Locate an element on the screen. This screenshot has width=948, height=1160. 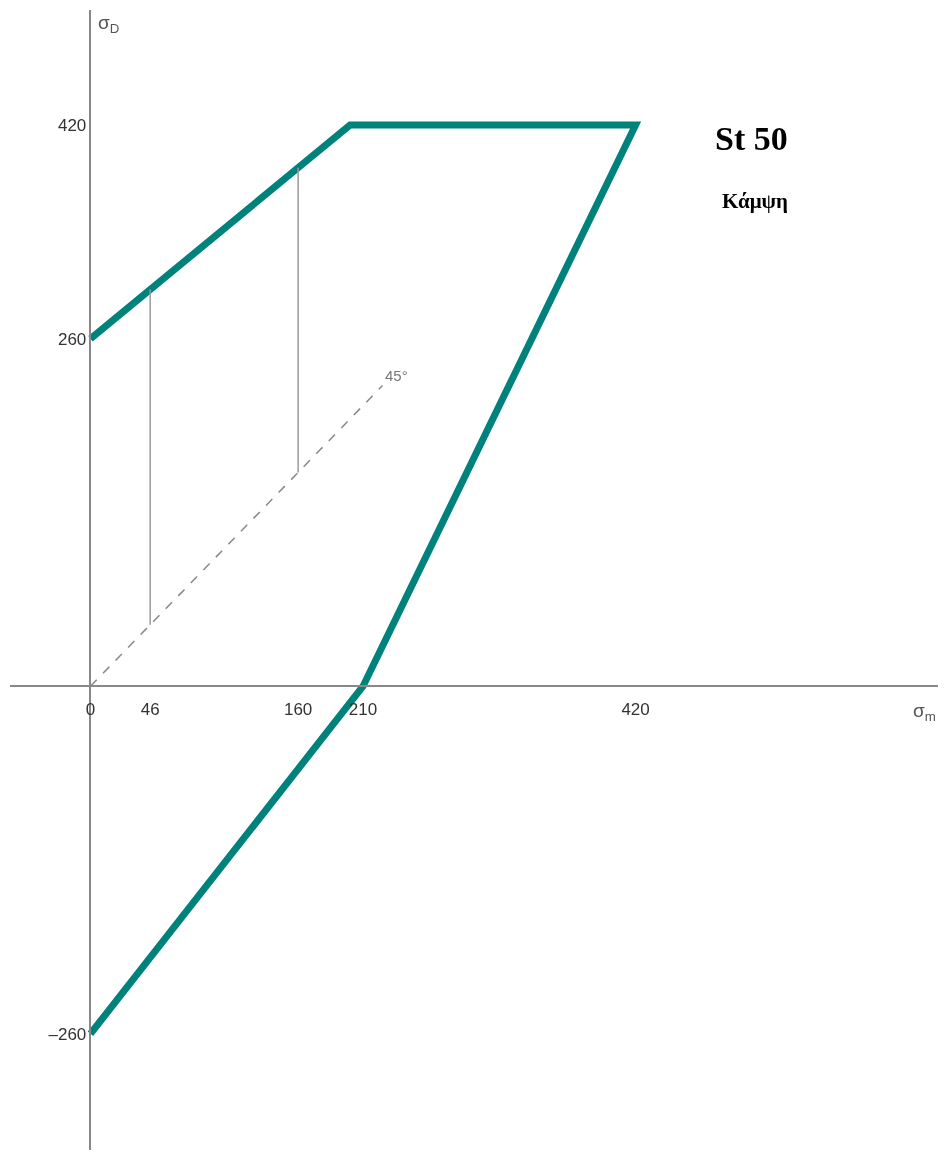
text: Κάμψη is located at coordinates (755, 201).